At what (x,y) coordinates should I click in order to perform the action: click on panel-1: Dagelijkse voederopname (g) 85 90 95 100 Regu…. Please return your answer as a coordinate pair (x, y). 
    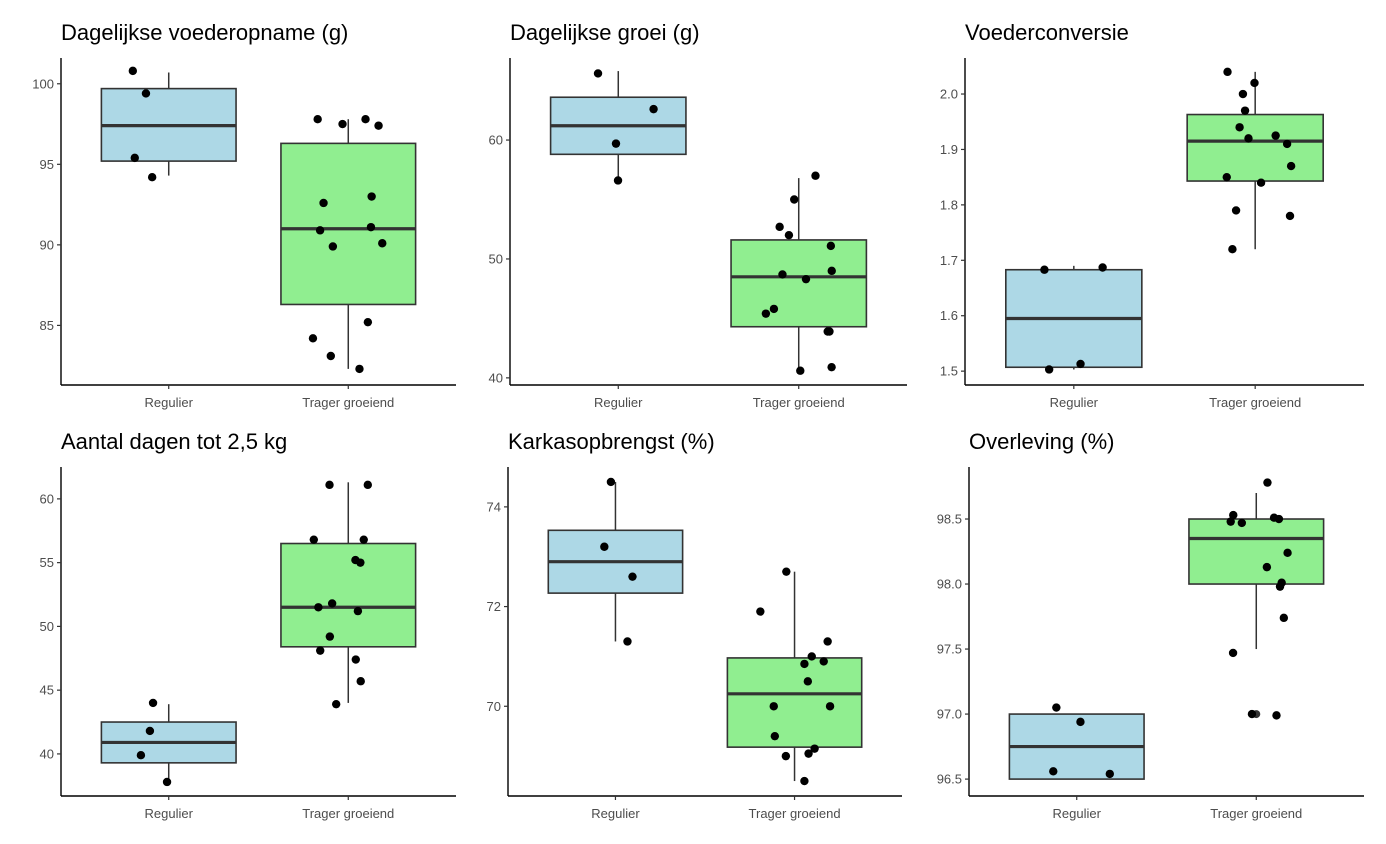
    Looking at the image, I should click on (244, 215).